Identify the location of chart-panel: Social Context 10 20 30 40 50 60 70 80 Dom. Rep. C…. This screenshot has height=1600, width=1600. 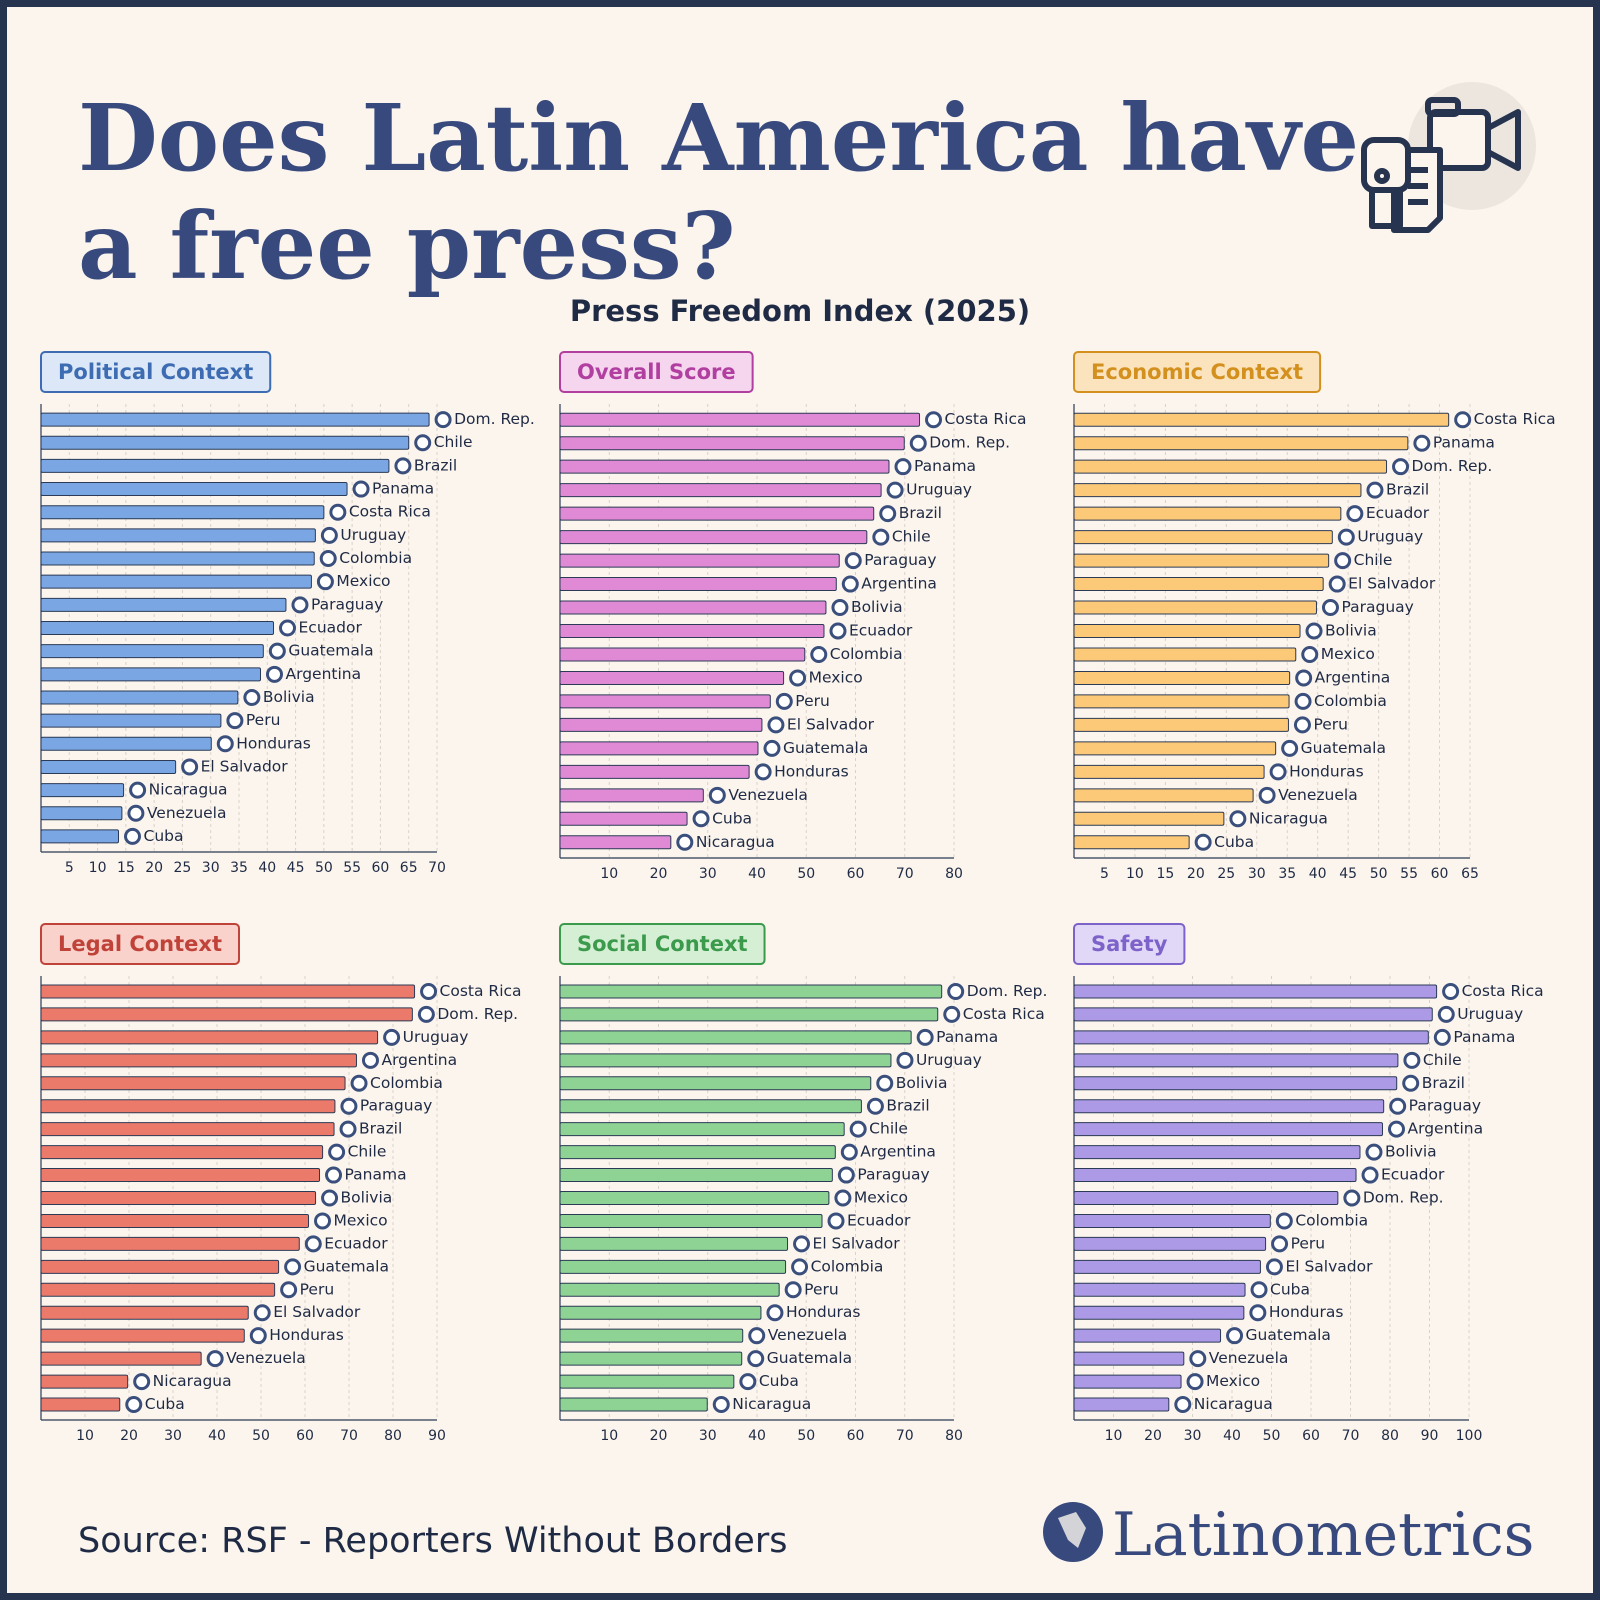
(803, 1183).